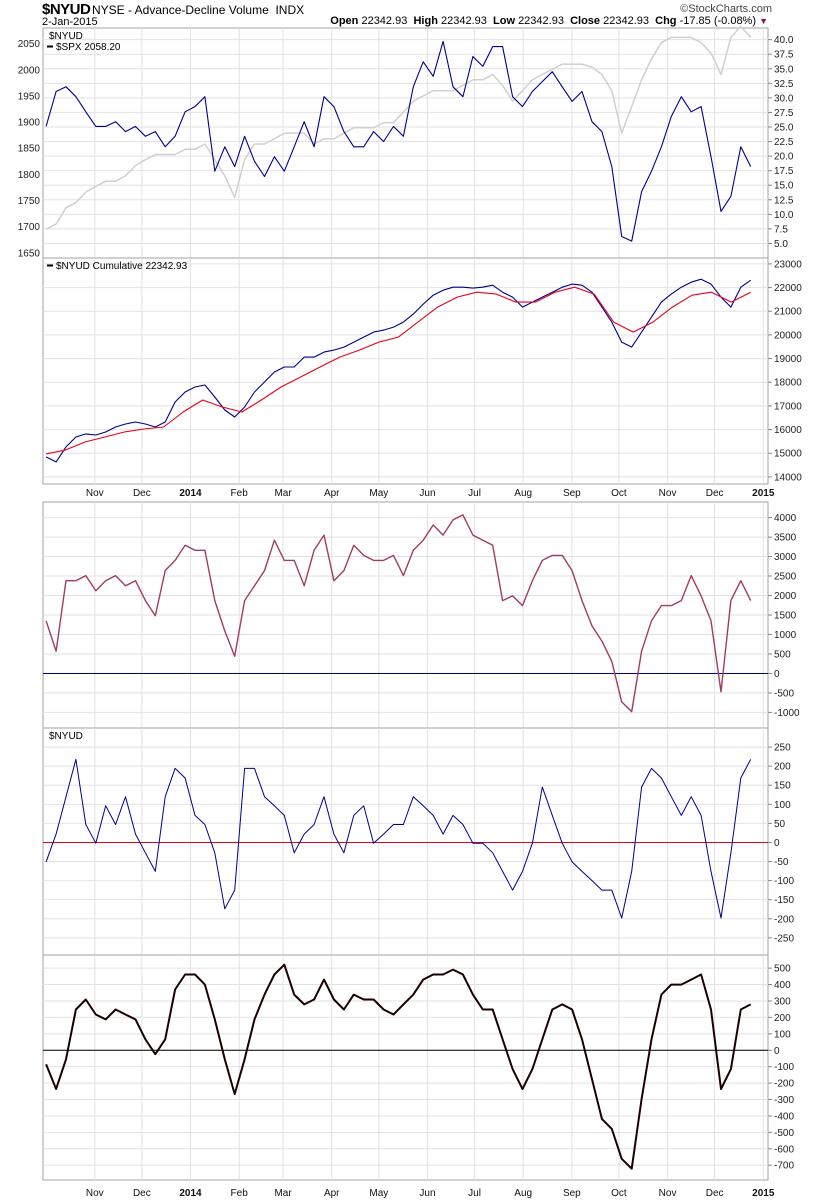  I want to click on down-triangle-icon: ▼, so click(763, 21).